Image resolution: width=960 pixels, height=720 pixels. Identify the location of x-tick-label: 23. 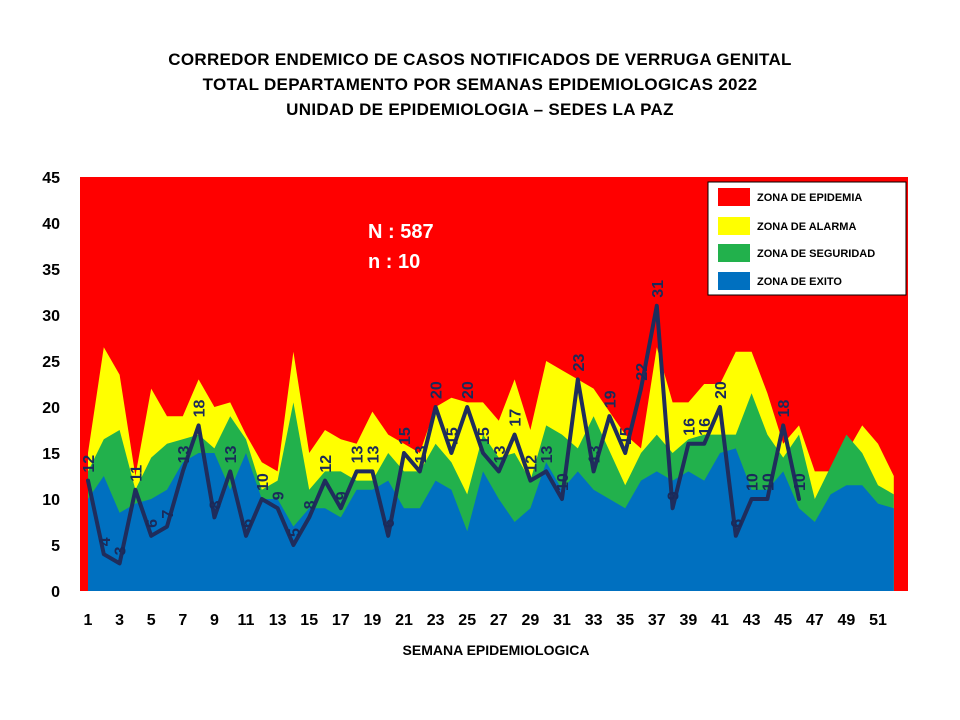
(436, 620).